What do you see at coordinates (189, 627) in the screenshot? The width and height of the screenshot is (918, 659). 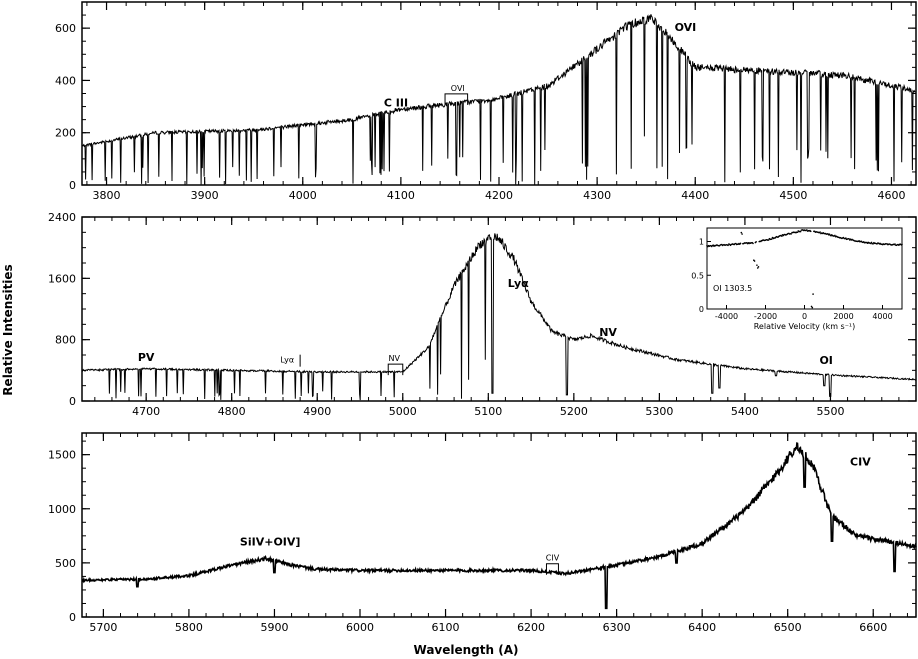 I see `x-tick-label: 5800` at bounding box center [189, 627].